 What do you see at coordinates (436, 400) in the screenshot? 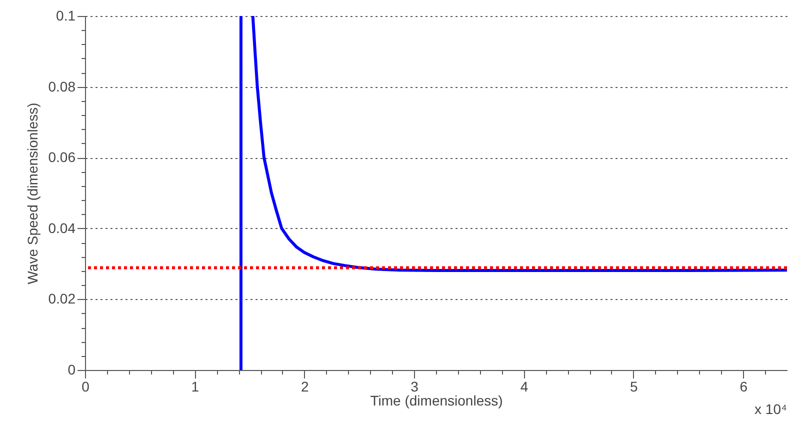
I see `x-axis-title: Time (dimensionless)` at bounding box center [436, 400].